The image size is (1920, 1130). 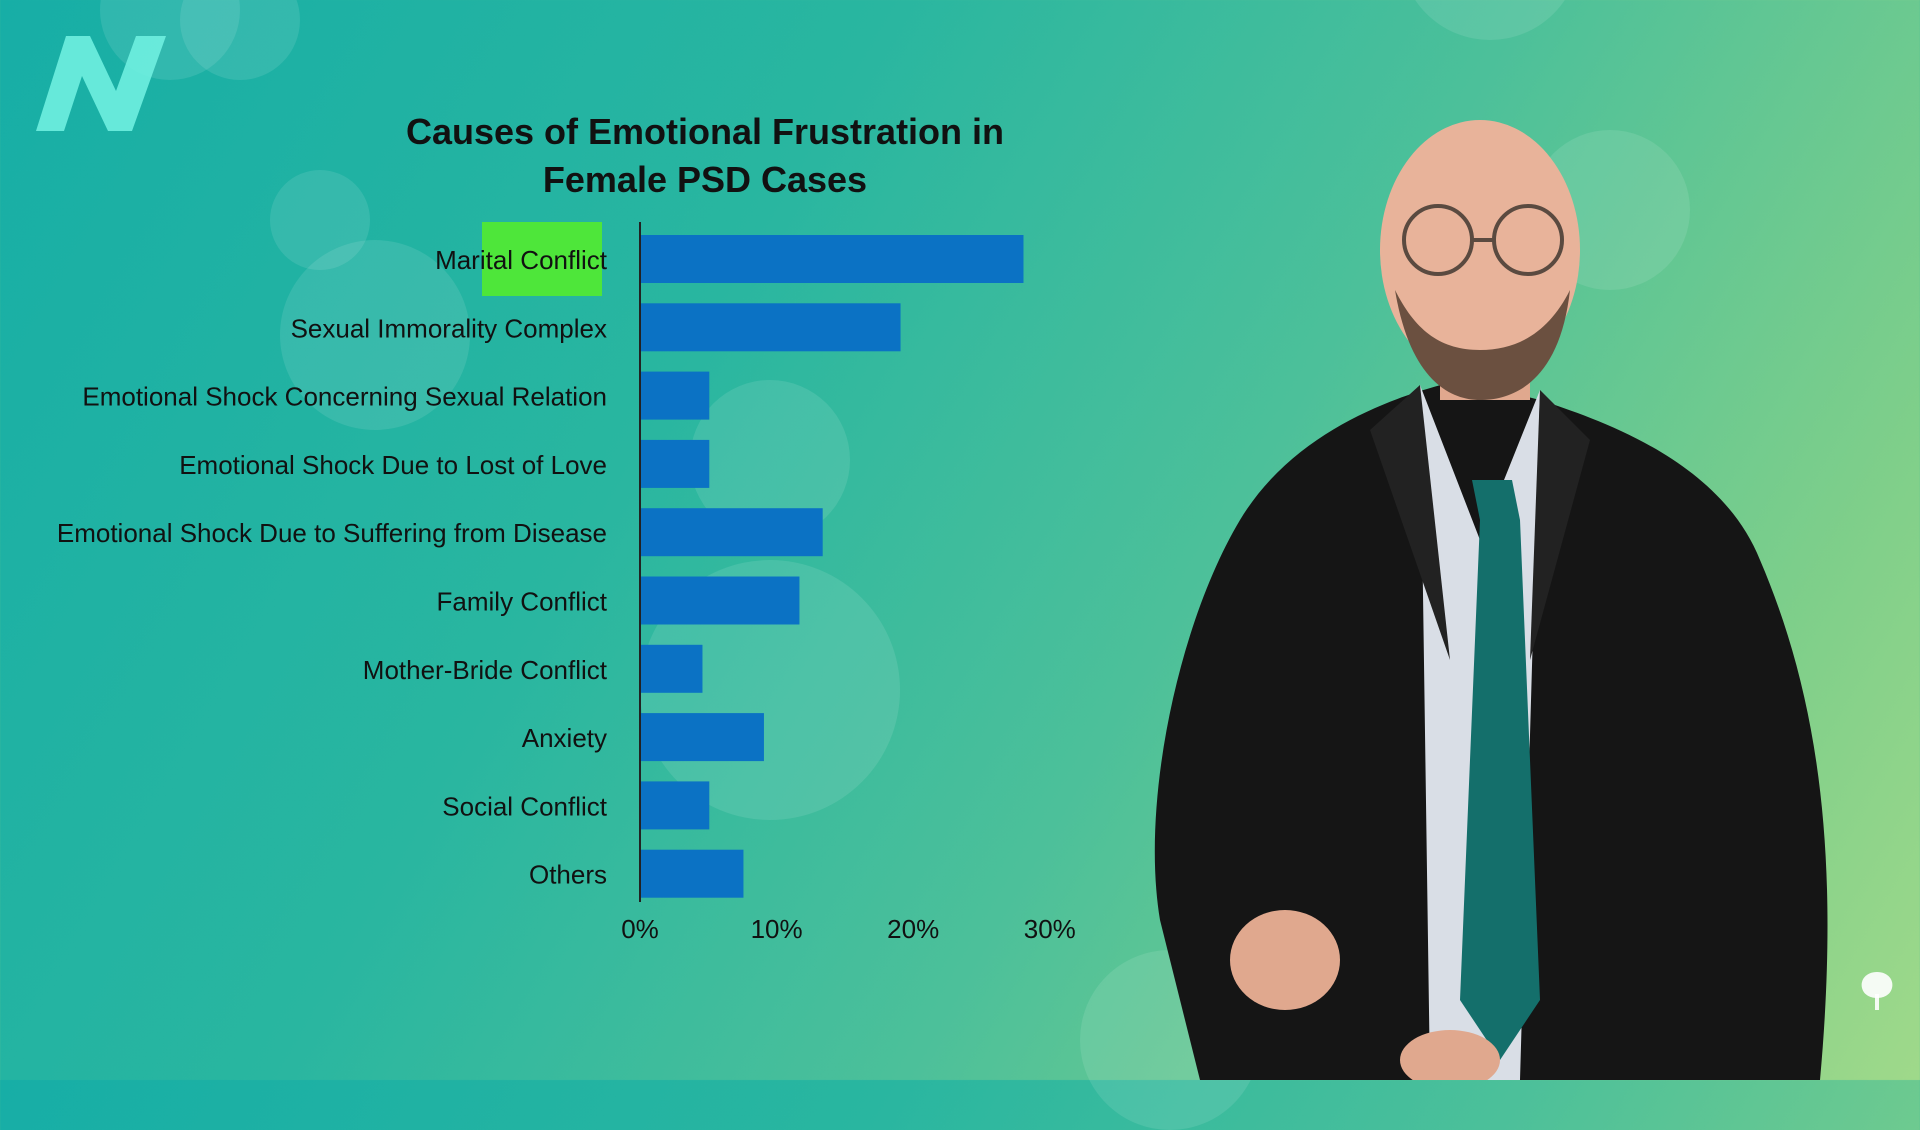 What do you see at coordinates (1050, 929) in the screenshot?
I see `x-tick-label: 30%` at bounding box center [1050, 929].